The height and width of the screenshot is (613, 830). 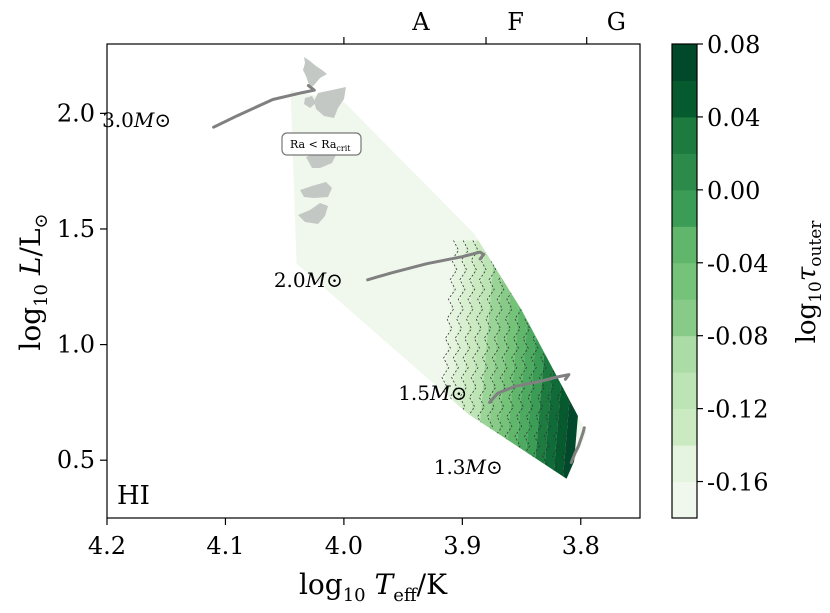 I want to click on ra-crit-annotation: Ra < Racrit, so click(x=321, y=144).